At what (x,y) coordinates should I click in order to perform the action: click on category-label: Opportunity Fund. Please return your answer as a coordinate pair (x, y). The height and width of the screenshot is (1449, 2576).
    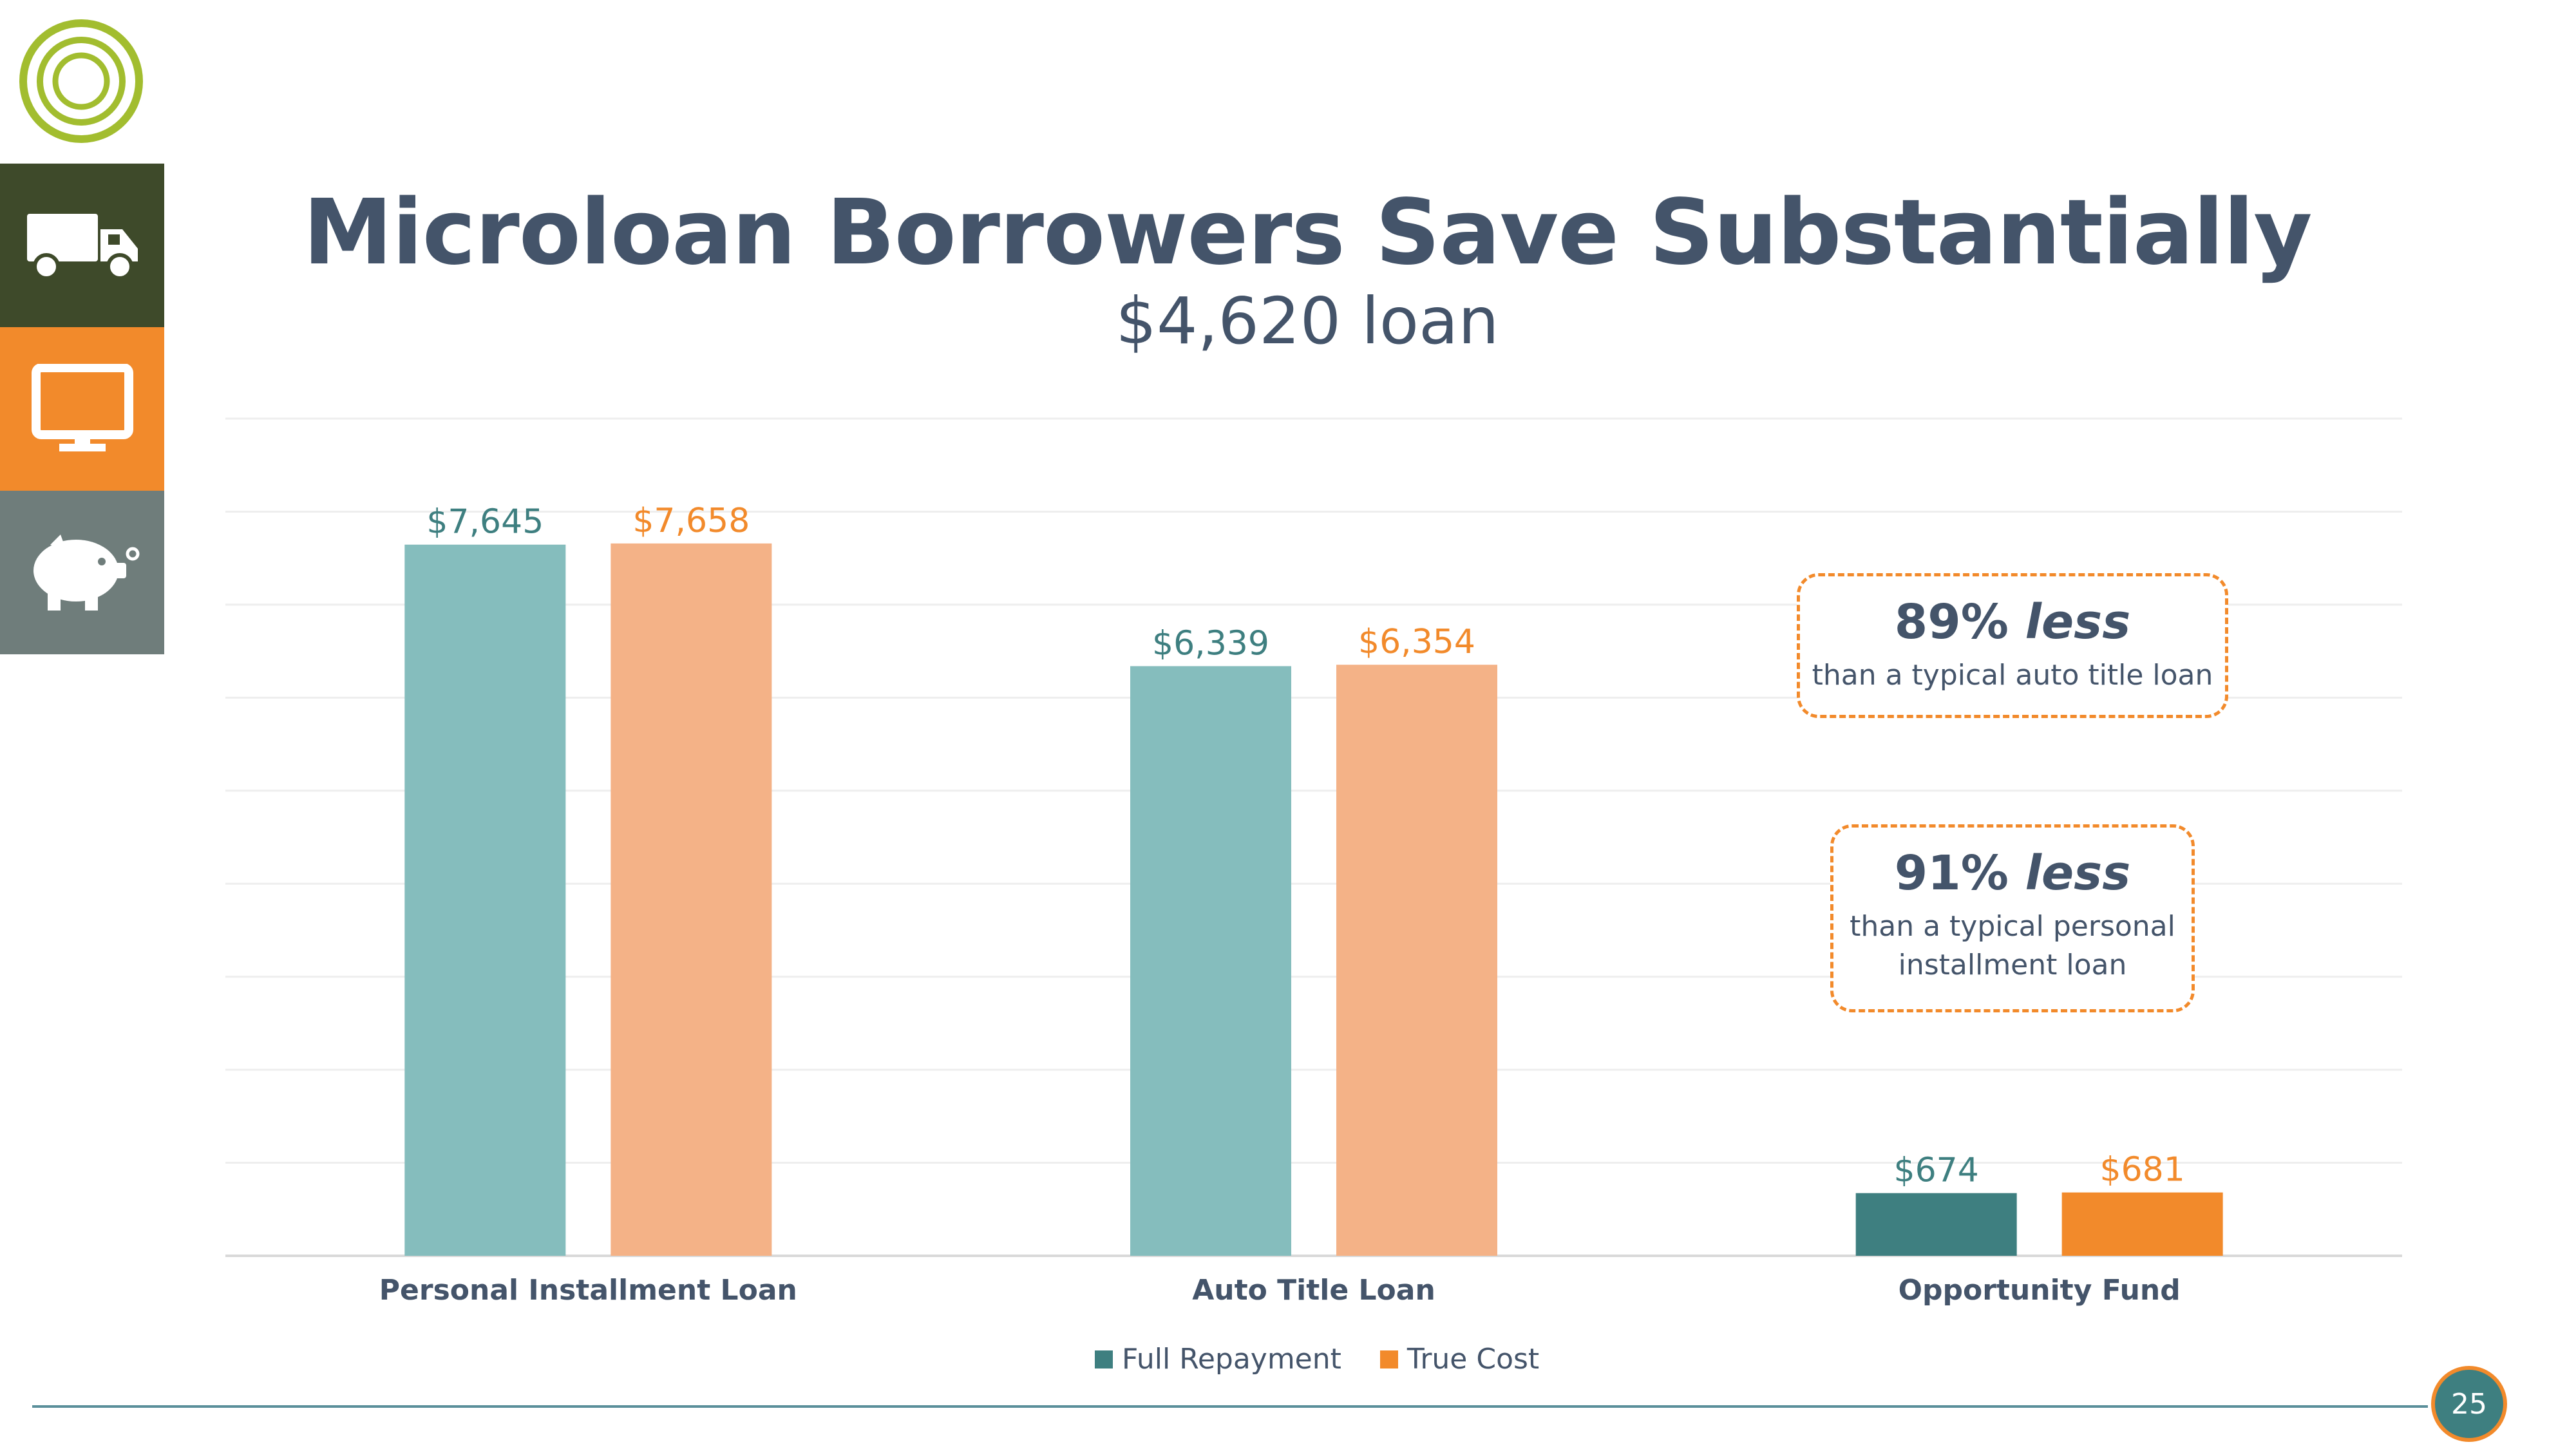
    Looking at the image, I should click on (2040, 1290).